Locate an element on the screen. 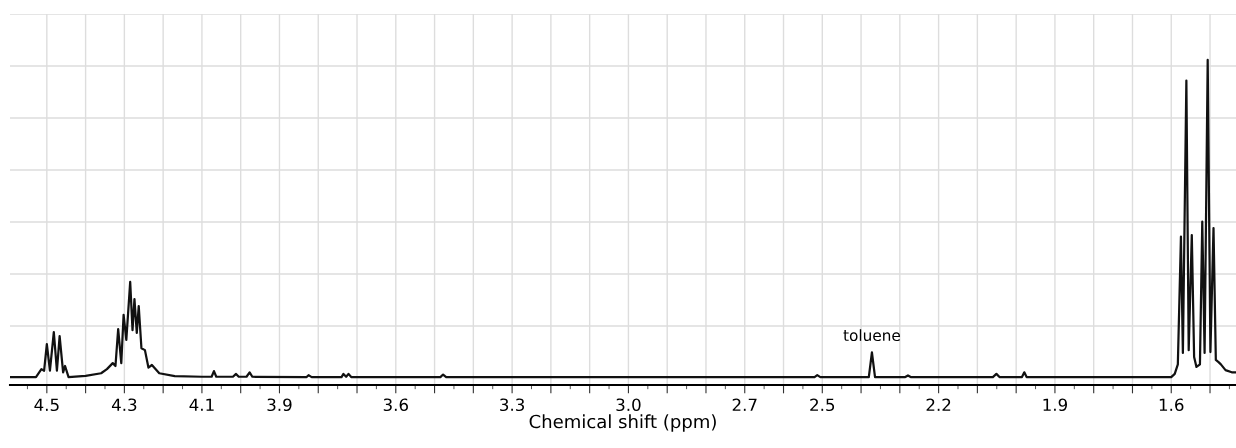 This screenshot has height=448, width=1236. x-tick-label: 4.3 is located at coordinates (124, 405).